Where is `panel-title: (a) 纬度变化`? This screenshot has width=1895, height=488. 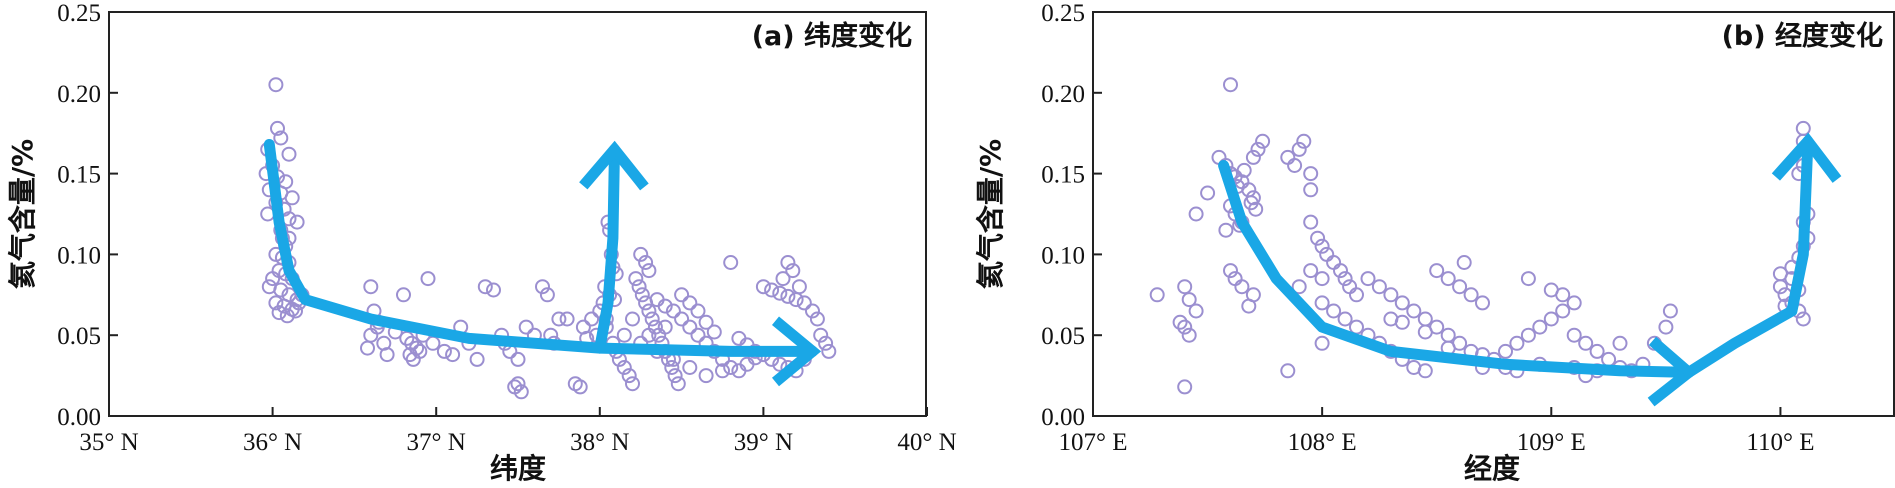 panel-title: (a) 纬度变化 is located at coordinates (832, 36).